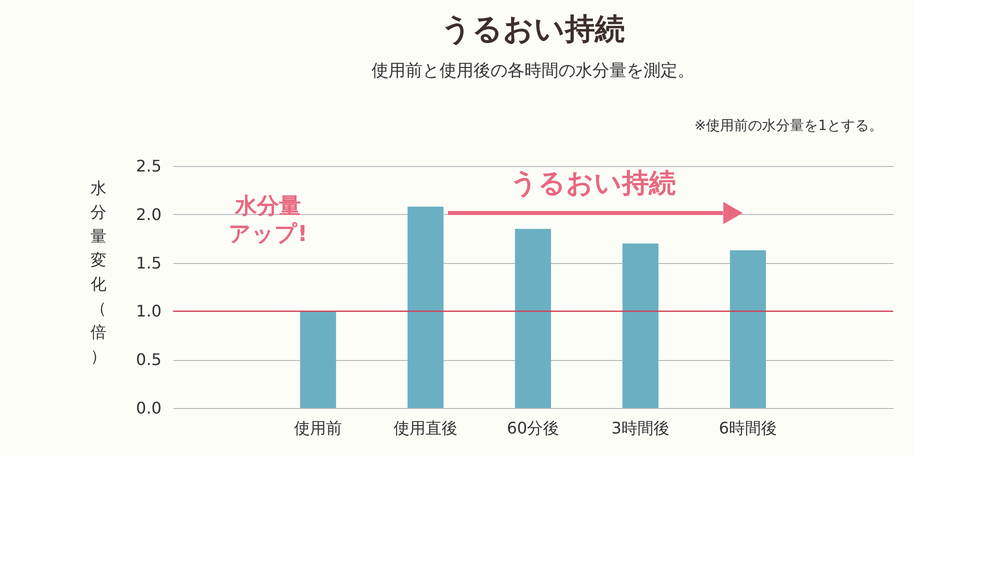 This screenshot has width=981, height=562. What do you see at coordinates (640, 428) in the screenshot?
I see `x-tick-label: 3時間後` at bounding box center [640, 428].